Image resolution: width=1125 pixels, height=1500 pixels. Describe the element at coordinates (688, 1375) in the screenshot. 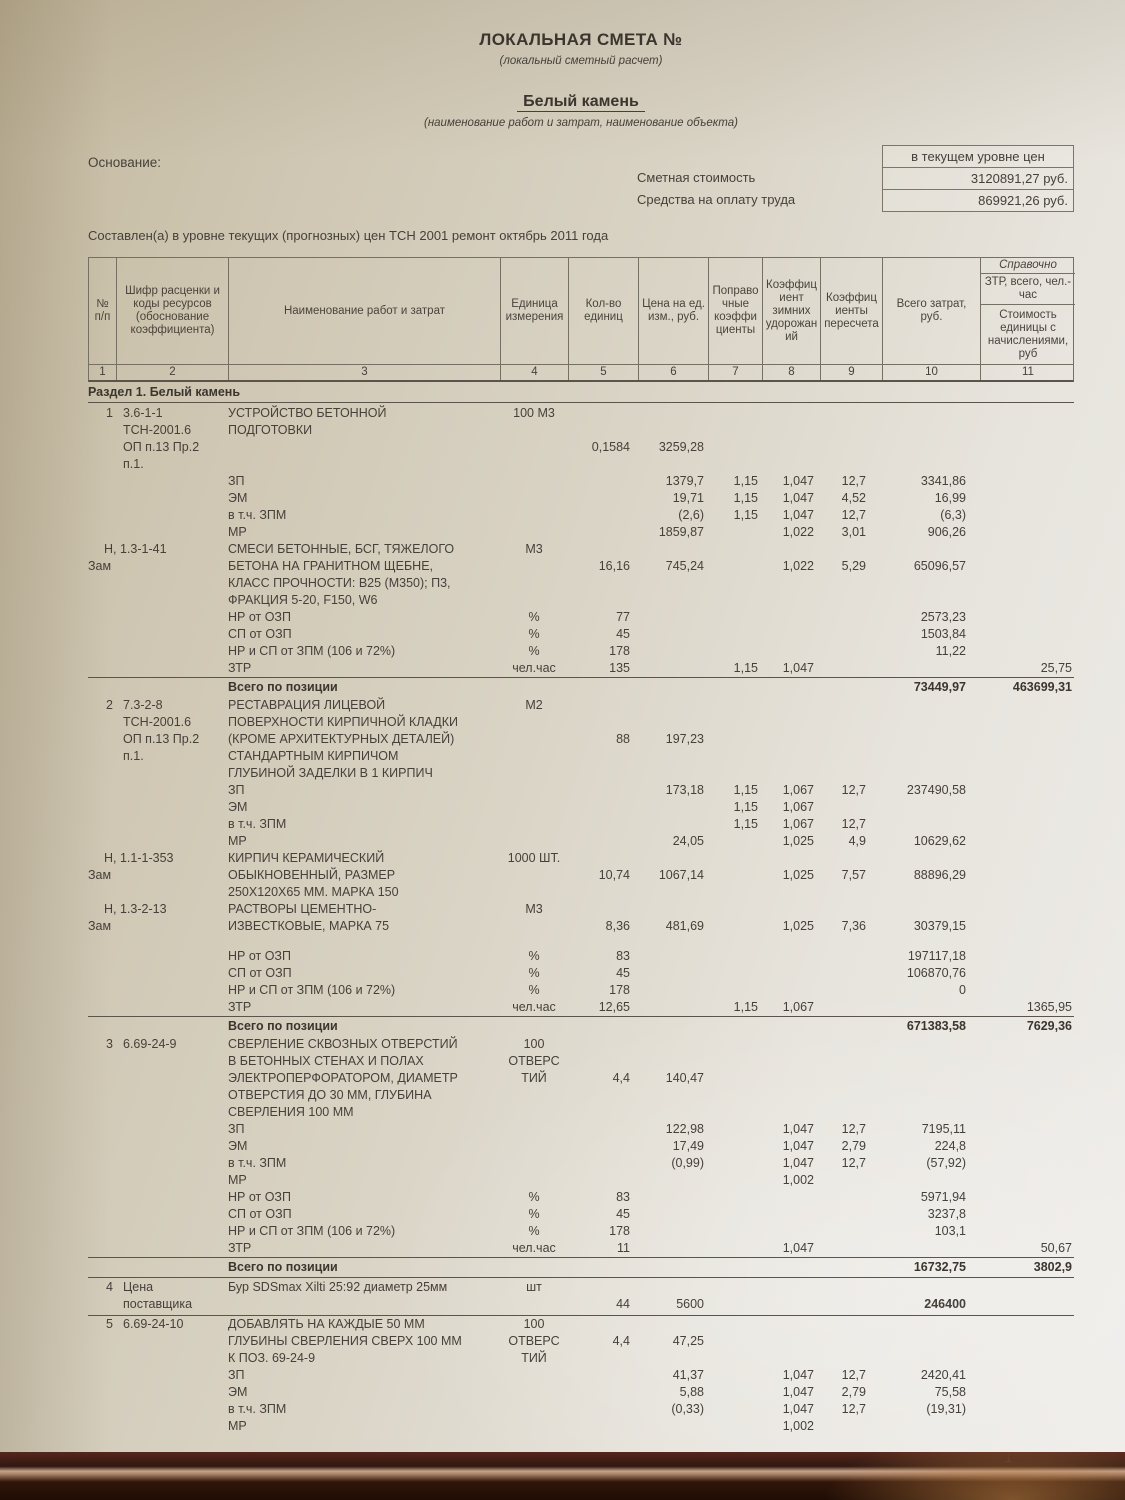

I see `cell: 41,37` at that location.